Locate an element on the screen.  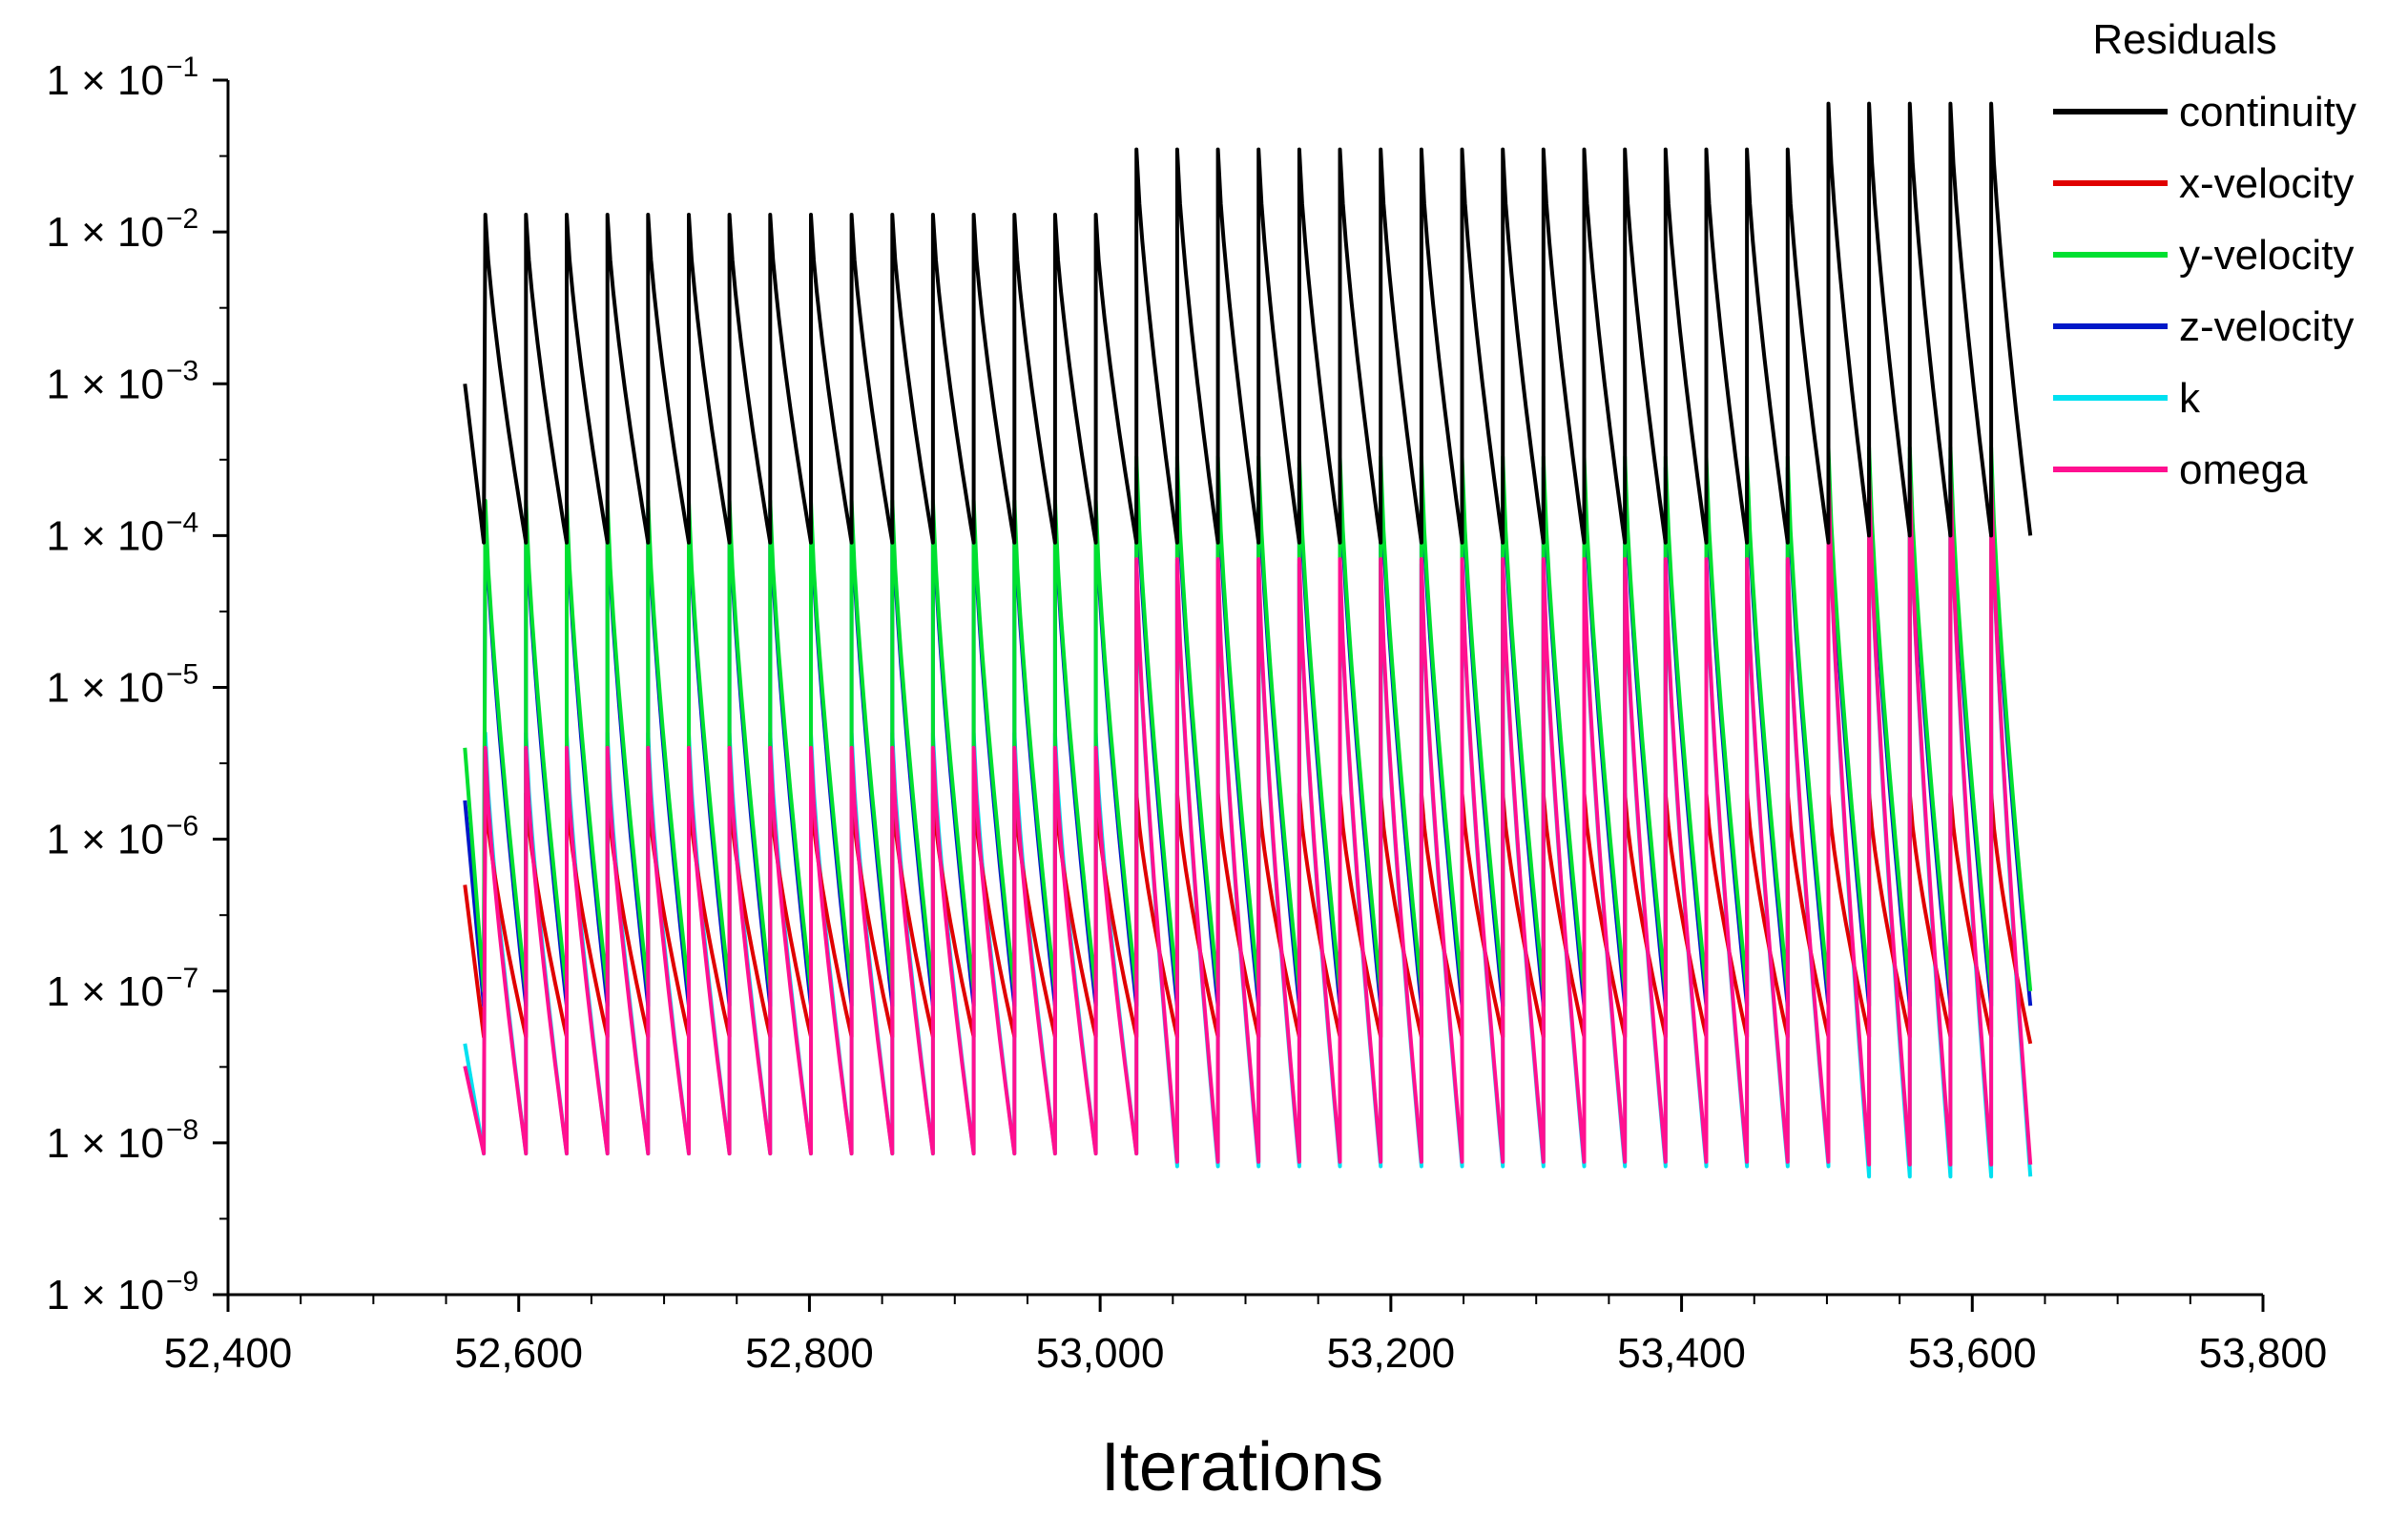
x-tick-label: 52,800 is located at coordinates (809, 1354).